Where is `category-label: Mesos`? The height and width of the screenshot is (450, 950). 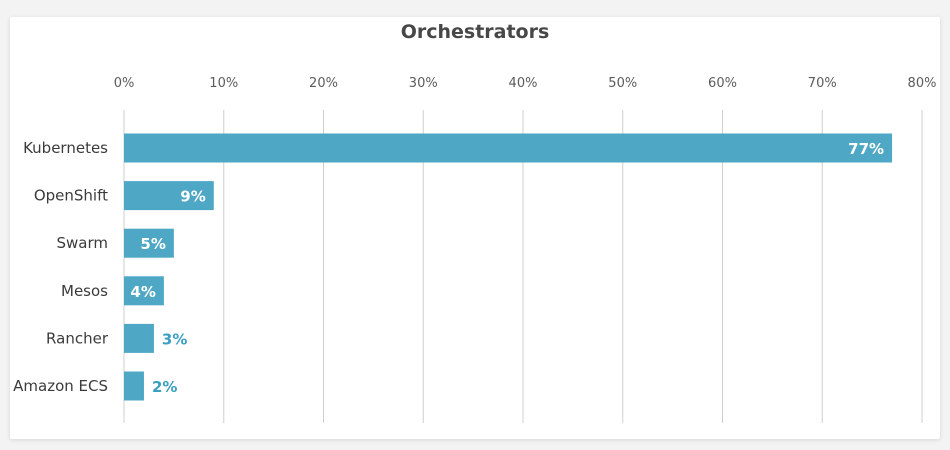
category-label: Mesos is located at coordinates (84, 291).